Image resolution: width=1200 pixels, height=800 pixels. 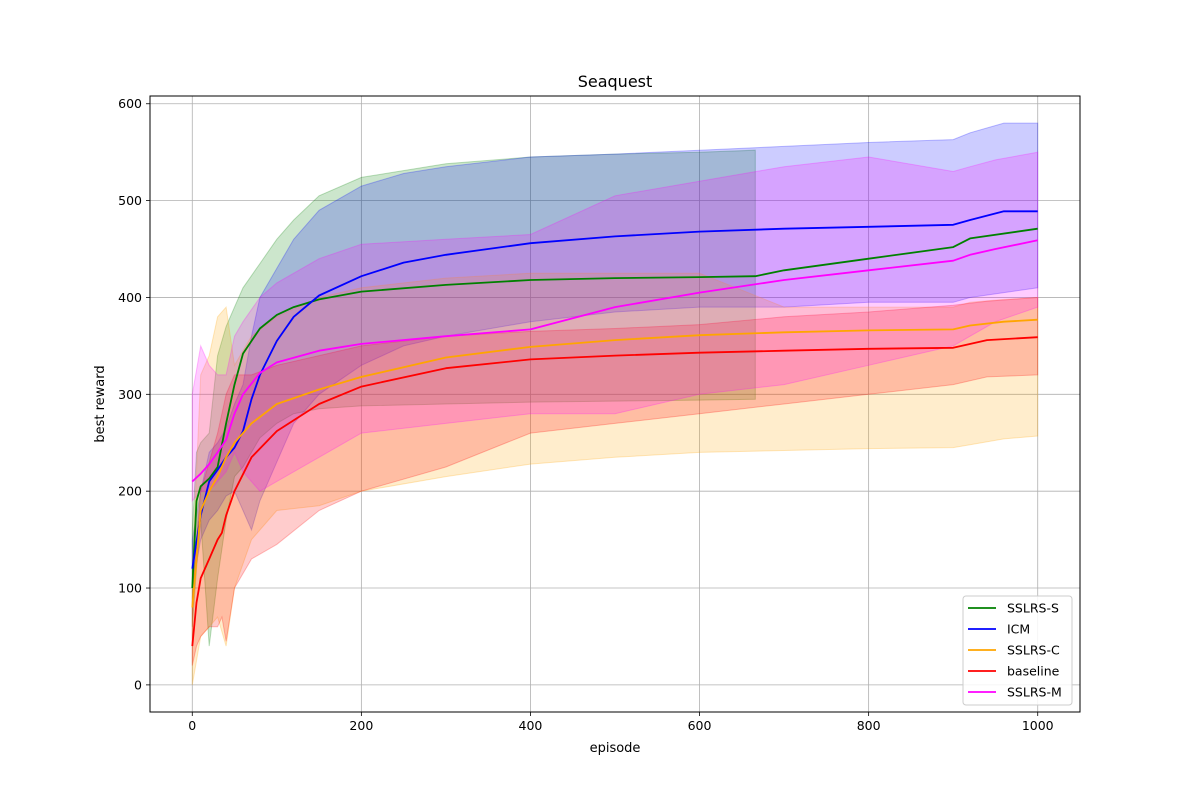 What do you see at coordinates (1034, 692) in the screenshot?
I see `legend-label-sslrs-m: SSLRS-M` at bounding box center [1034, 692].